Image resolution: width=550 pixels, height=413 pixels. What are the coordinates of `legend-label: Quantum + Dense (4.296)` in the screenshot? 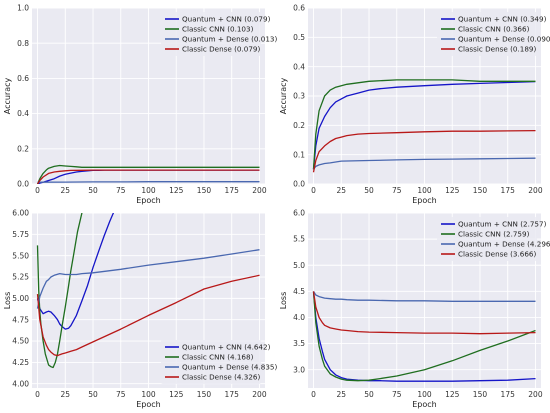 It's located at (504, 244).